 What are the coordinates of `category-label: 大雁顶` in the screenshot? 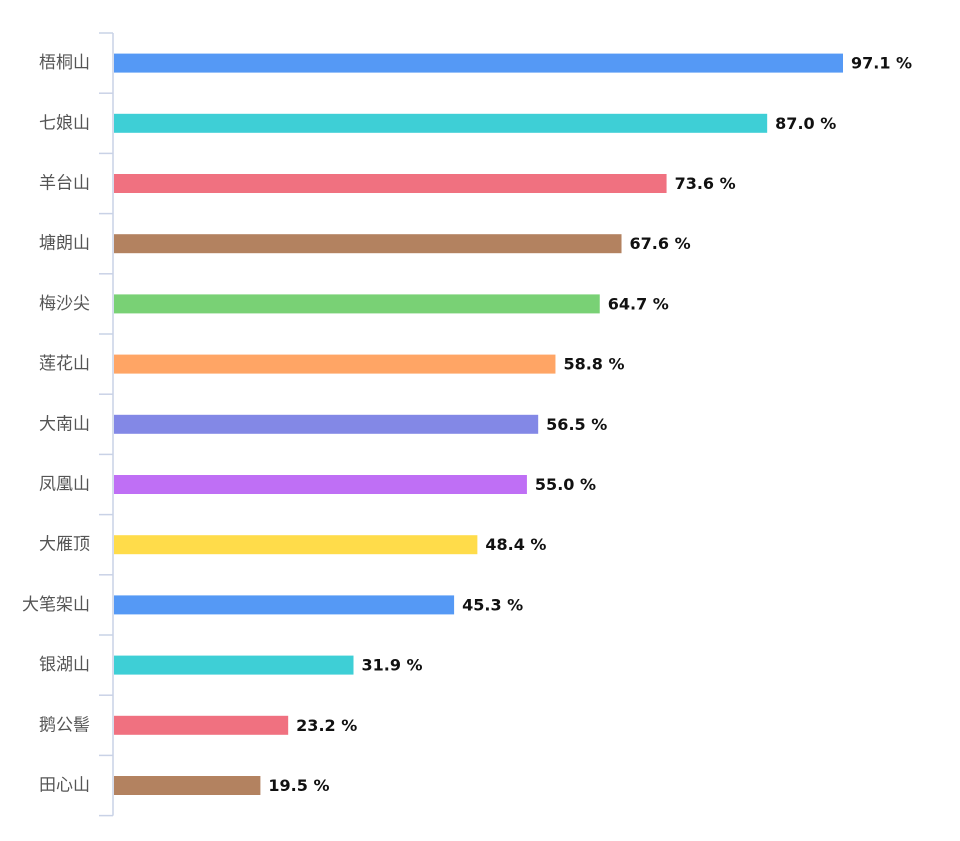 It's located at (64, 545).